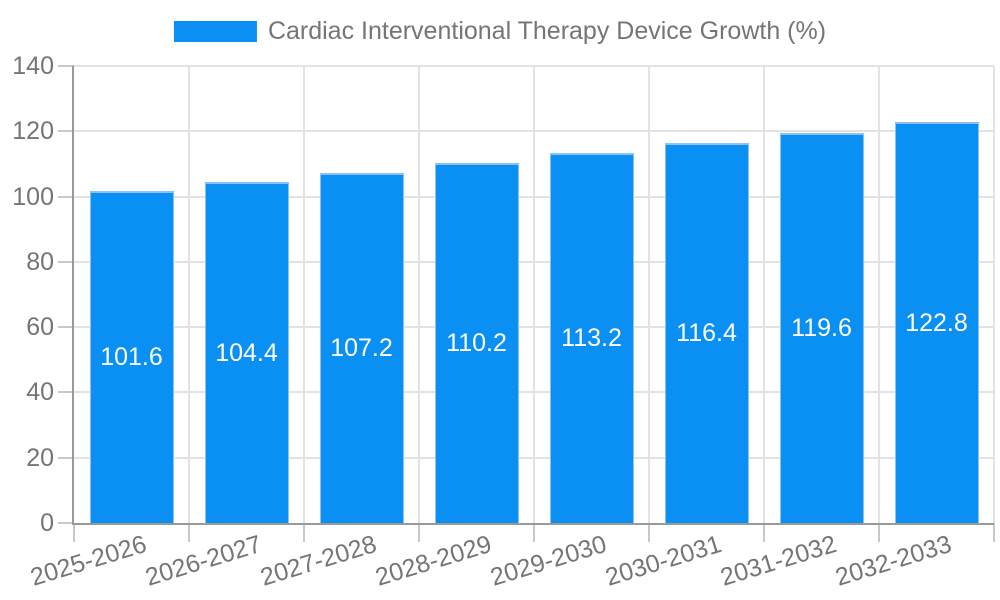 This screenshot has height=600, width=1000. Describe the element at coordinates (893, 561) in the screenshot. I see `x-axis-label-text: 2032-2033` at that location.